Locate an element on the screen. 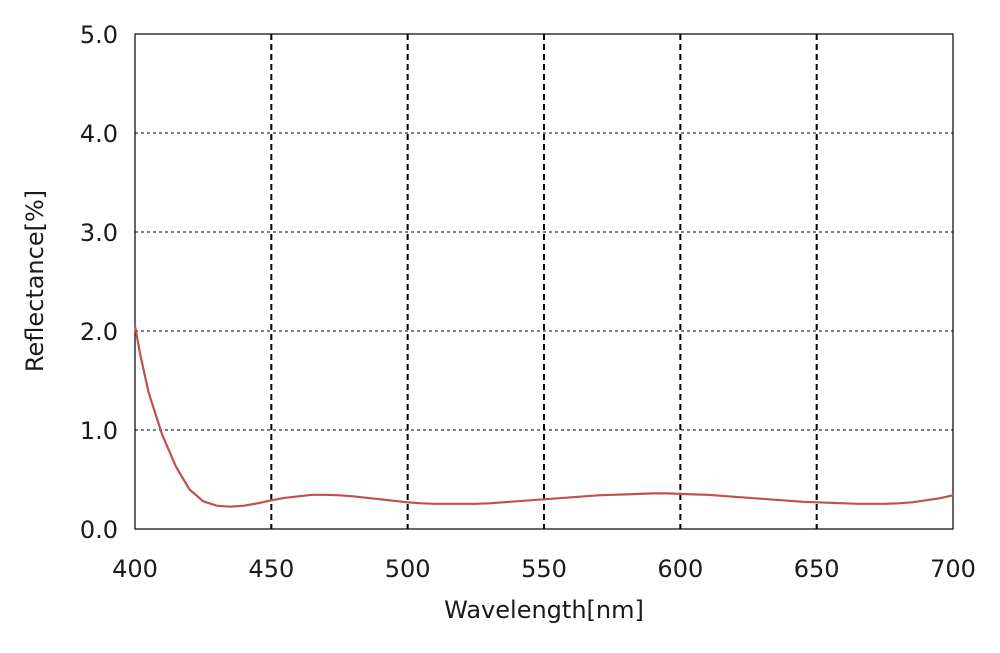  x-axis-title: Wavelength[nm] is located at coordinates (544, 610).